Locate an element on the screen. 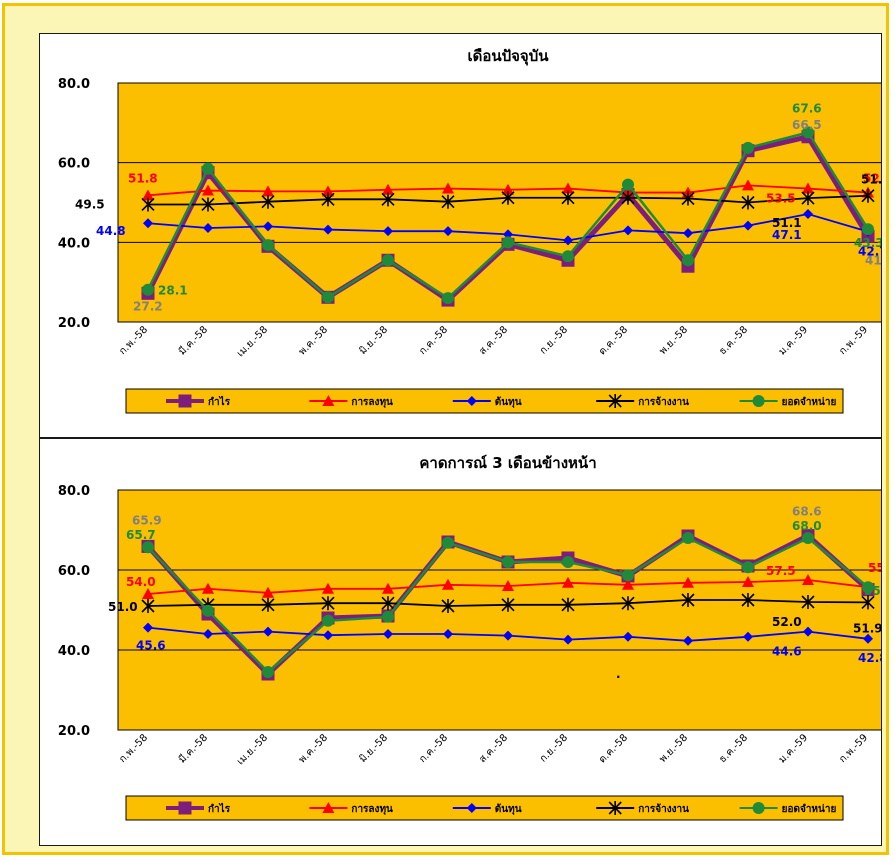 The image size is (895, 862). x-tick-label: ก.ค.-58 is located at coordinates (433, 340).